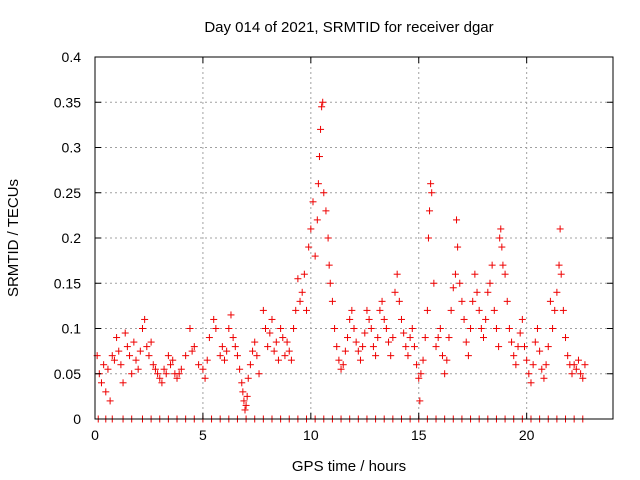 The width and height of the screenshot is (640, 480). Describe the element at coordinates (527, 435) in the screenshot. I see `x-tick-label: 20` at that location.